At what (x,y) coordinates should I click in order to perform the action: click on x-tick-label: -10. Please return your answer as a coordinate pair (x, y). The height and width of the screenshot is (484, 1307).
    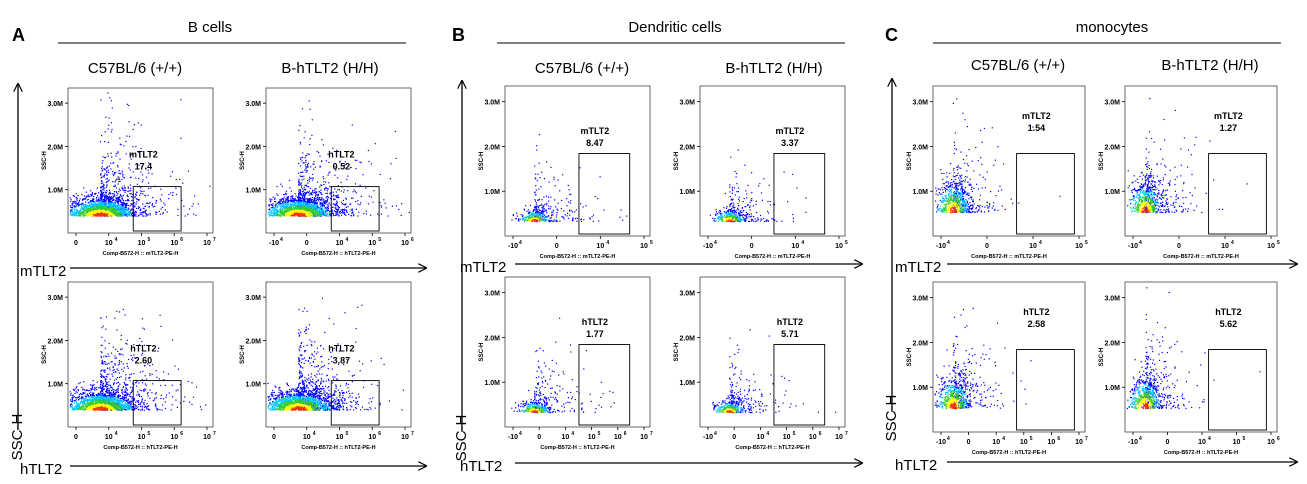
    Looking at the image, I should click on (941, 246).